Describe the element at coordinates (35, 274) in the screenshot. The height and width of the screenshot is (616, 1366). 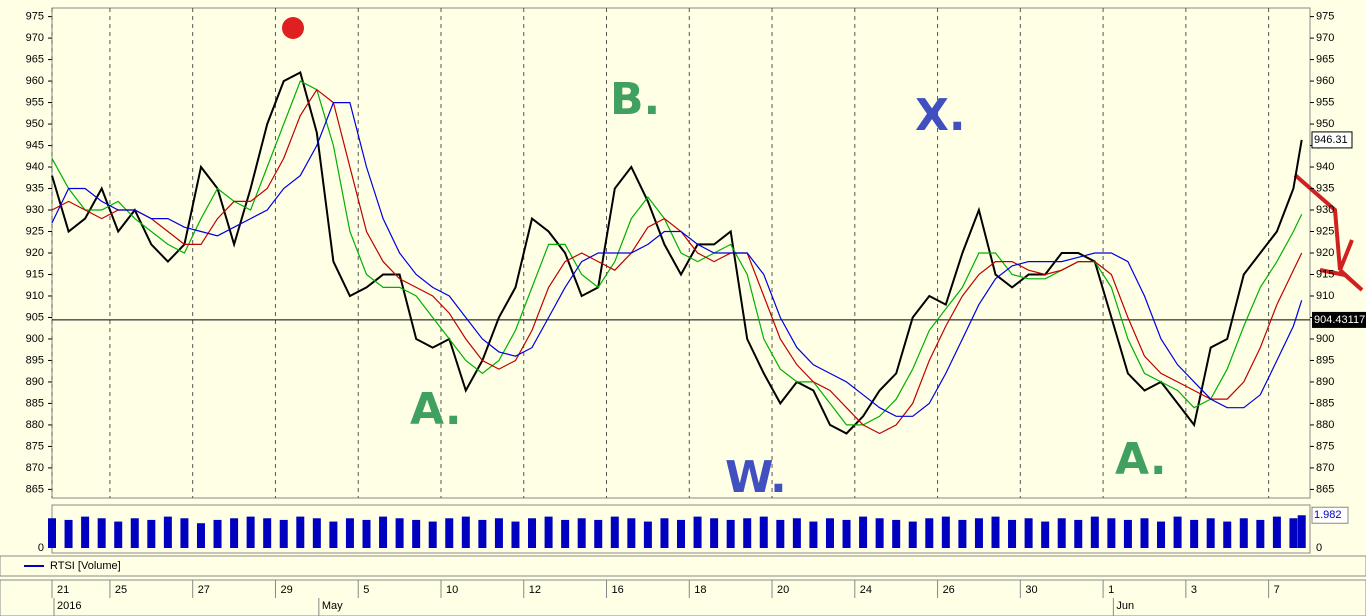
I see `y-tick-label: 915` at that location.